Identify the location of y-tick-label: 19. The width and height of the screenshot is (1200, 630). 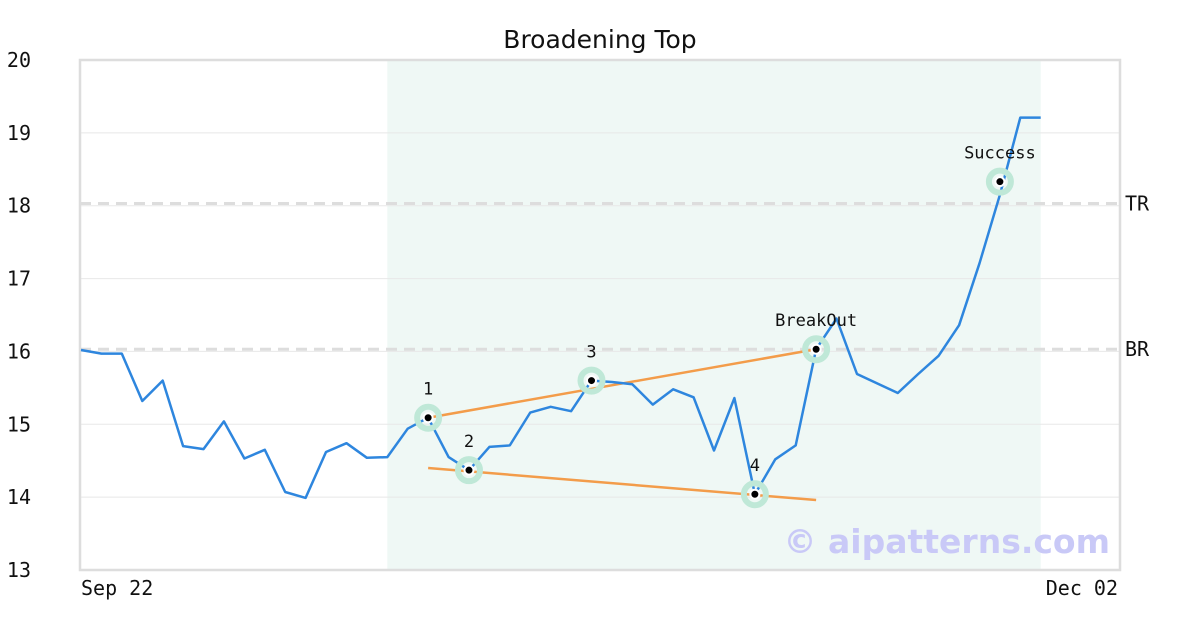
(19, 133).